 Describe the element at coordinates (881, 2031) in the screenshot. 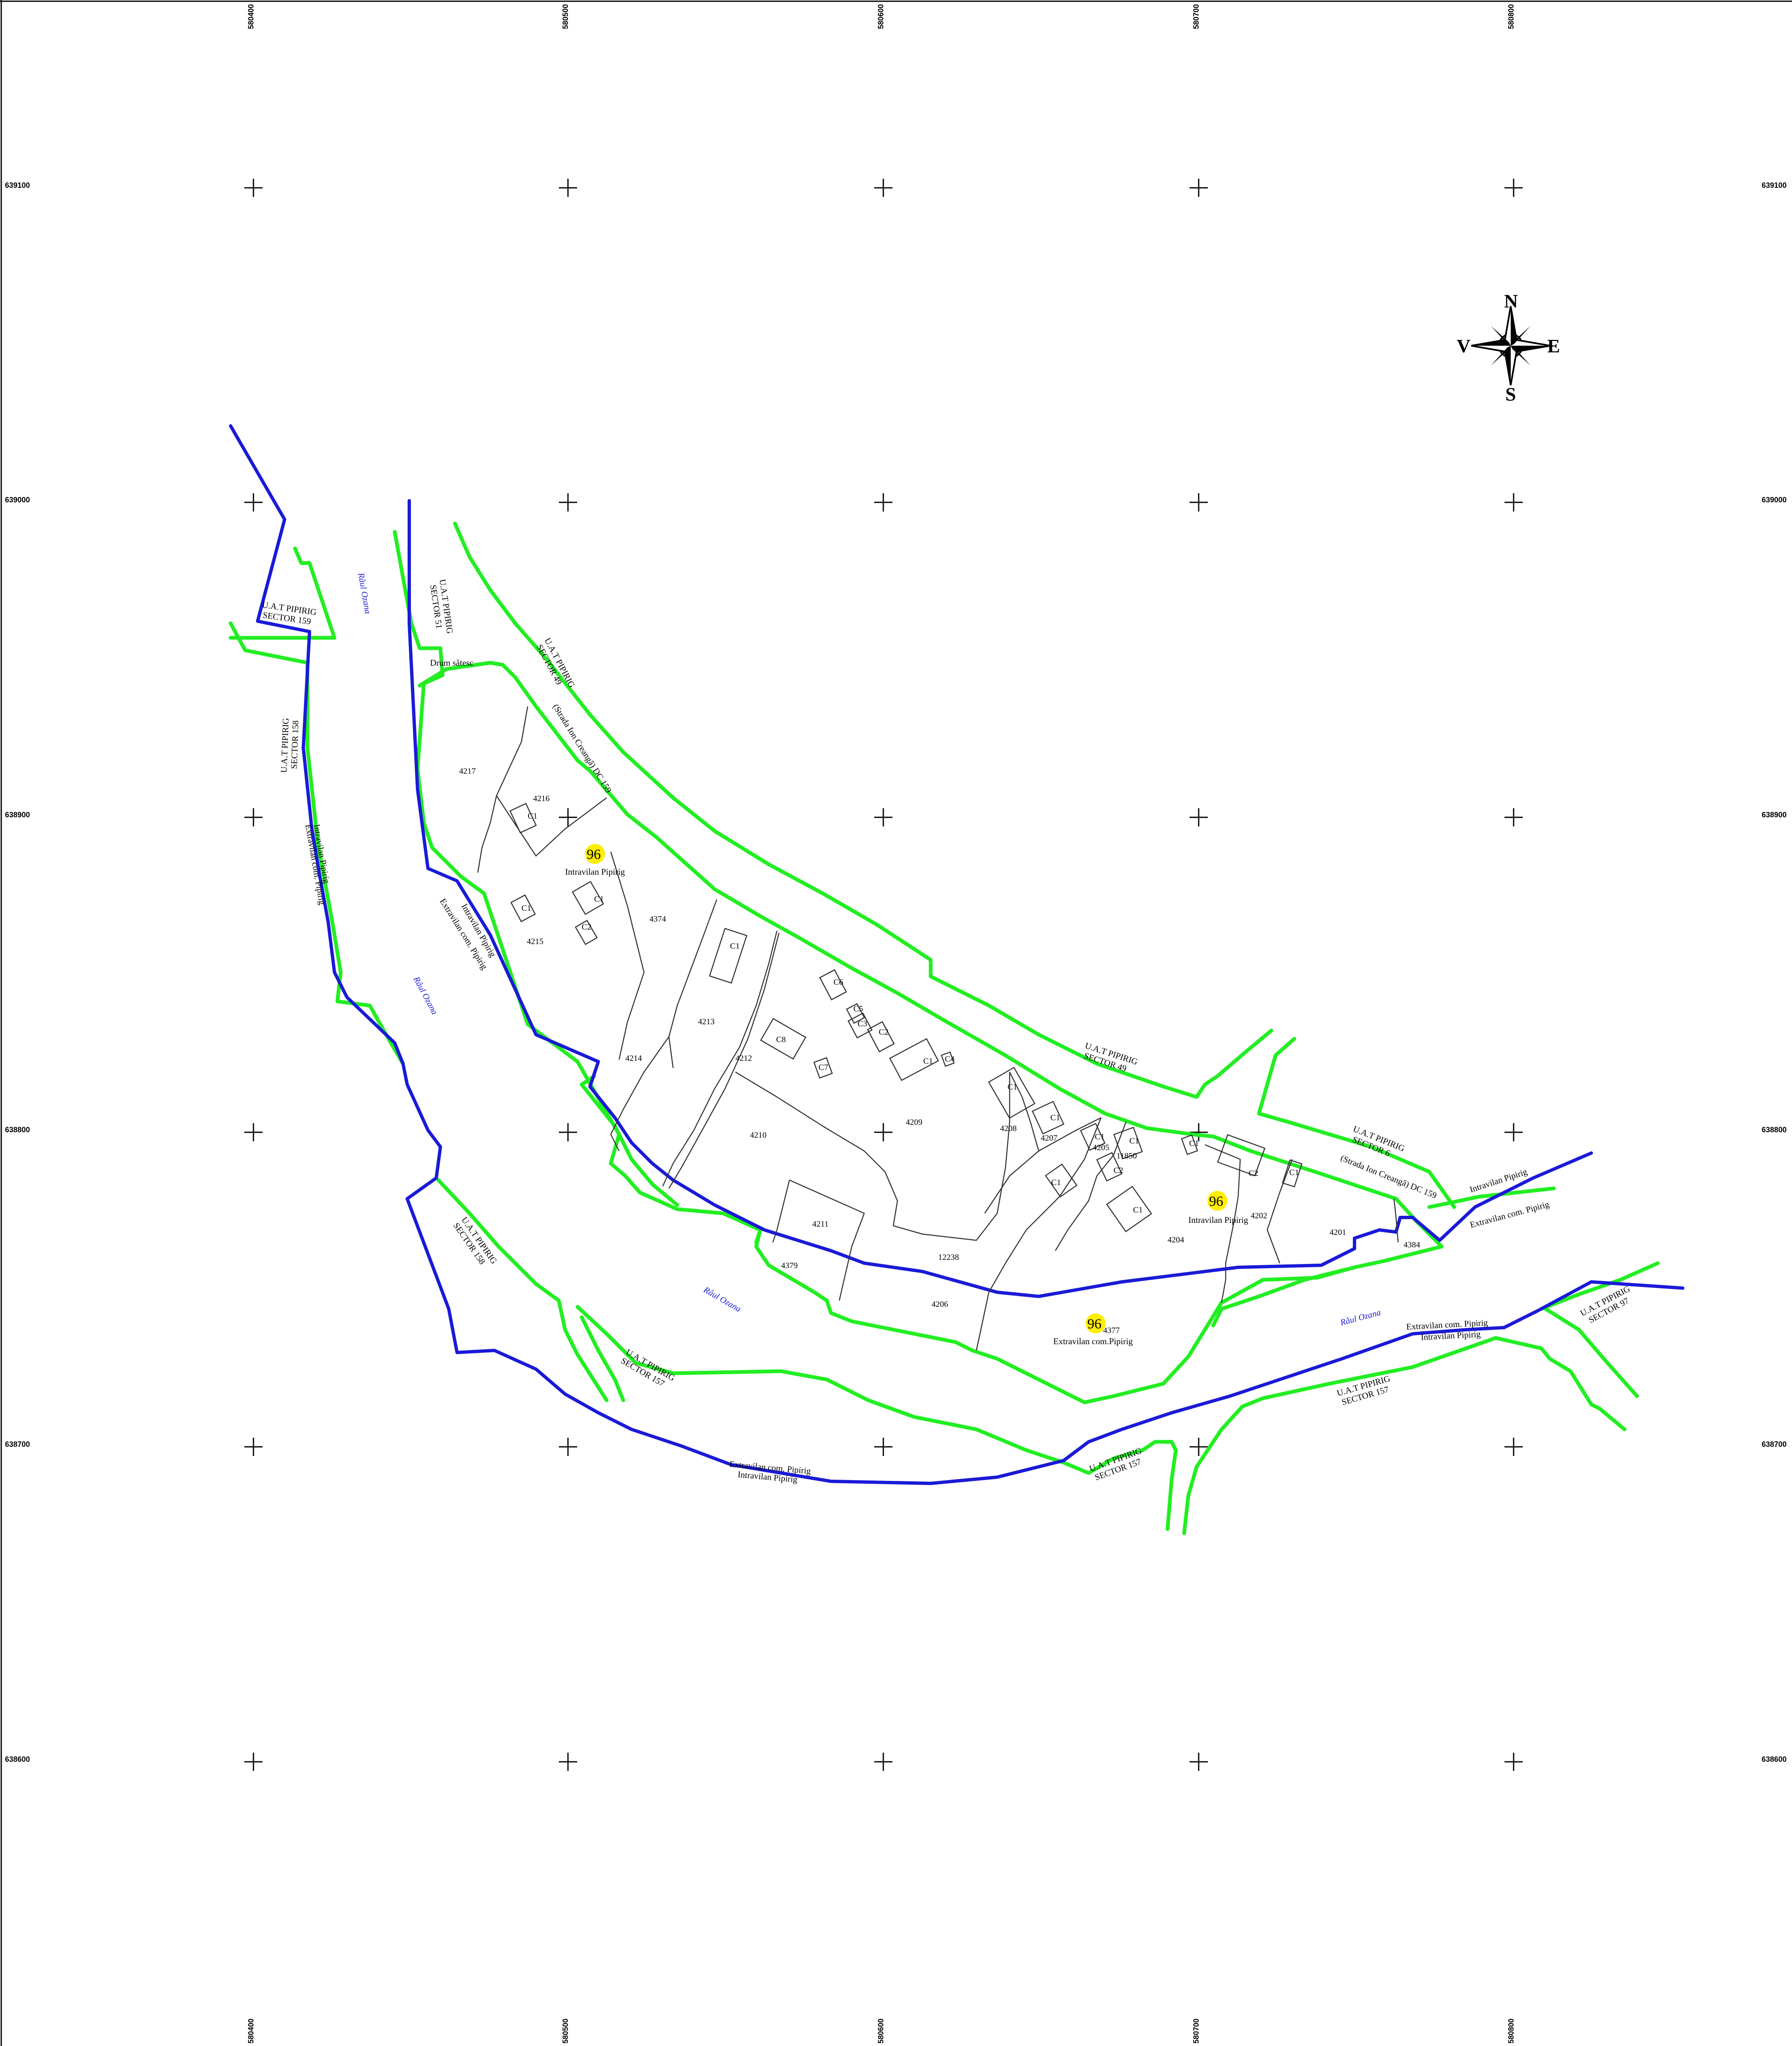

I see `x-label-bottom: 580600` at that location.